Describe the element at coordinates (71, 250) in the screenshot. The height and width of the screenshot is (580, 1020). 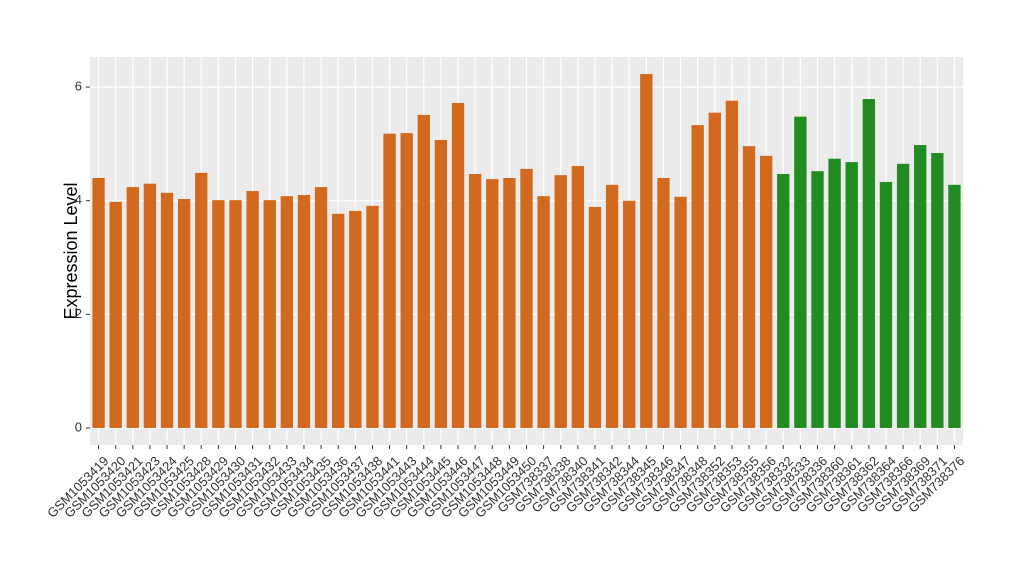
I see `y-axis-label: Expression Level` at that location.